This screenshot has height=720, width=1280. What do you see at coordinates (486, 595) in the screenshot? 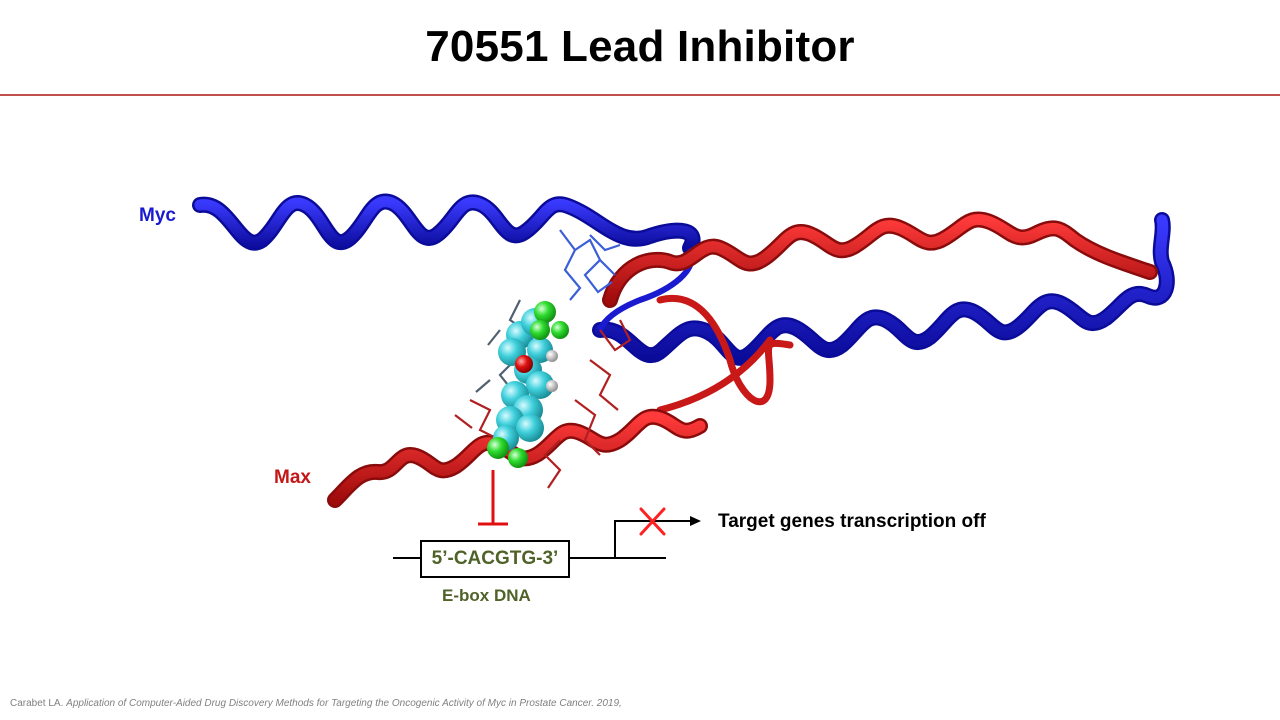
I see `ebox-dna-label: E-box DNA` at bounding box center [486, 595].